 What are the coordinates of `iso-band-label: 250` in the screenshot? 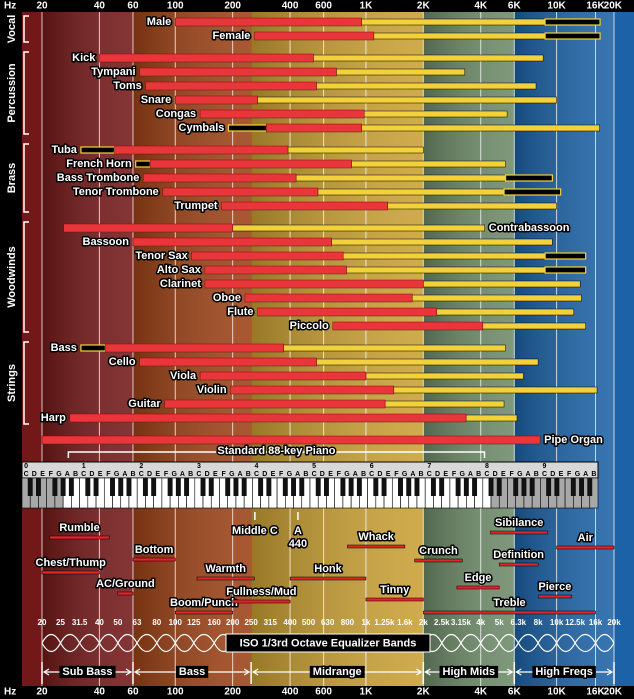 It's located at (251, 622).